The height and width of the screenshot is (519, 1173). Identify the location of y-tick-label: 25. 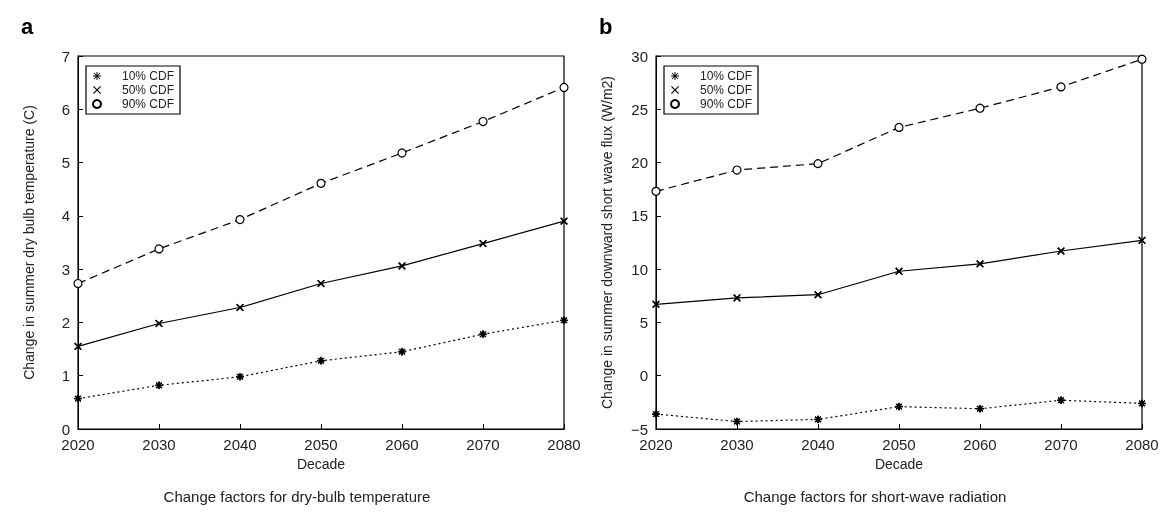
(639, 109).